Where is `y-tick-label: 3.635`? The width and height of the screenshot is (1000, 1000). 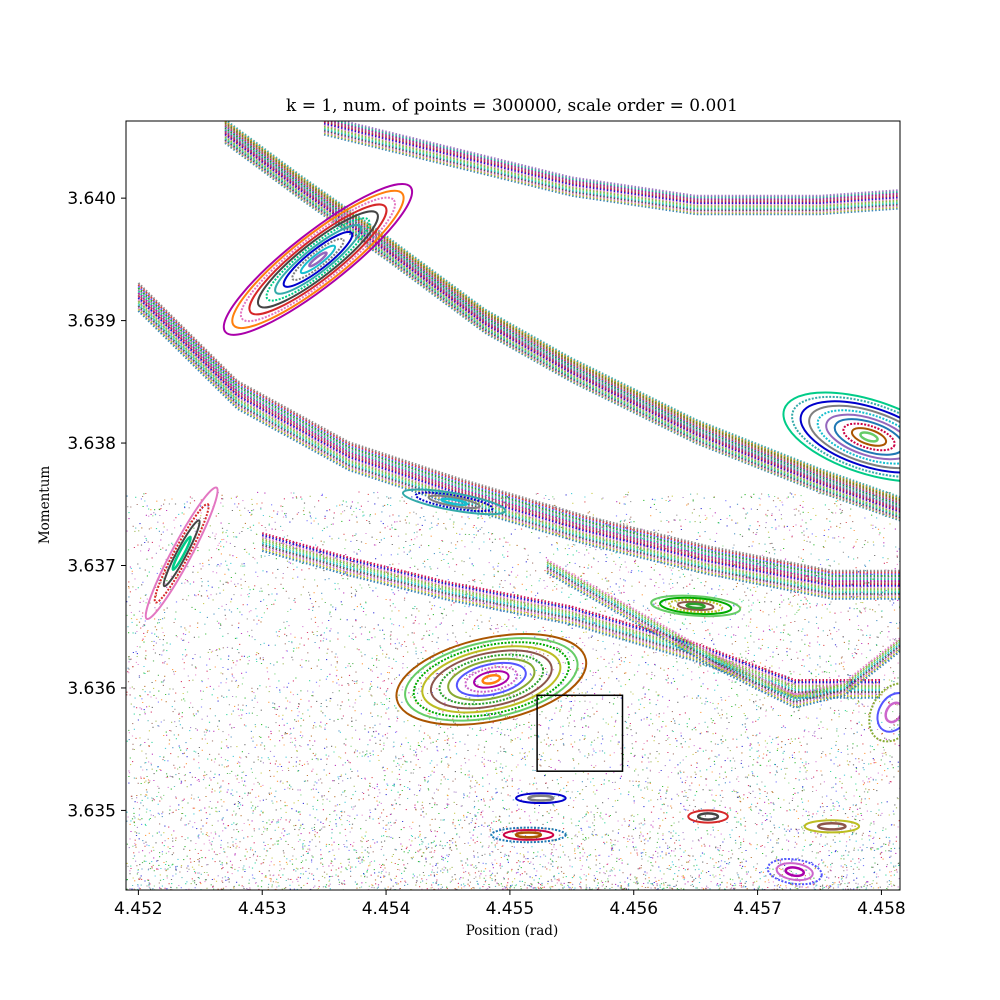
y-tick-label: 3.635 is located at coordinates (91, 811).